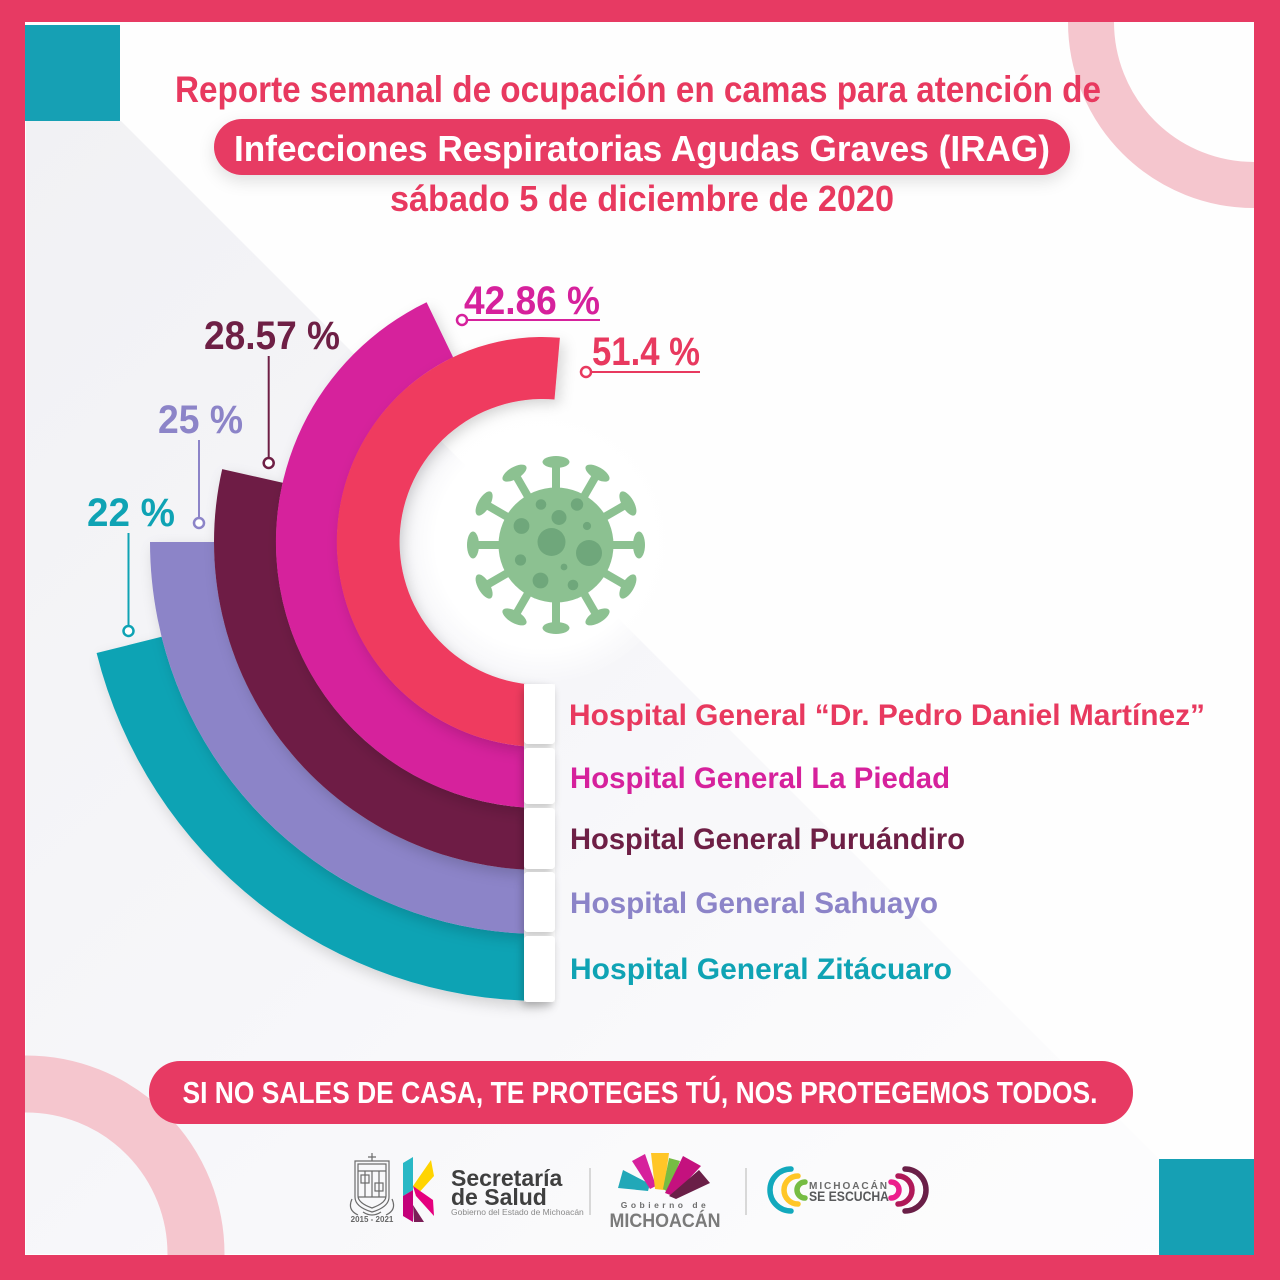 This screenshot has width=1280, height=1285. What do you see at coordinates (849, 1196) in the screenshot?
I see `svg-text: SE ESCUCHA` at bounding box center [849, 1196].